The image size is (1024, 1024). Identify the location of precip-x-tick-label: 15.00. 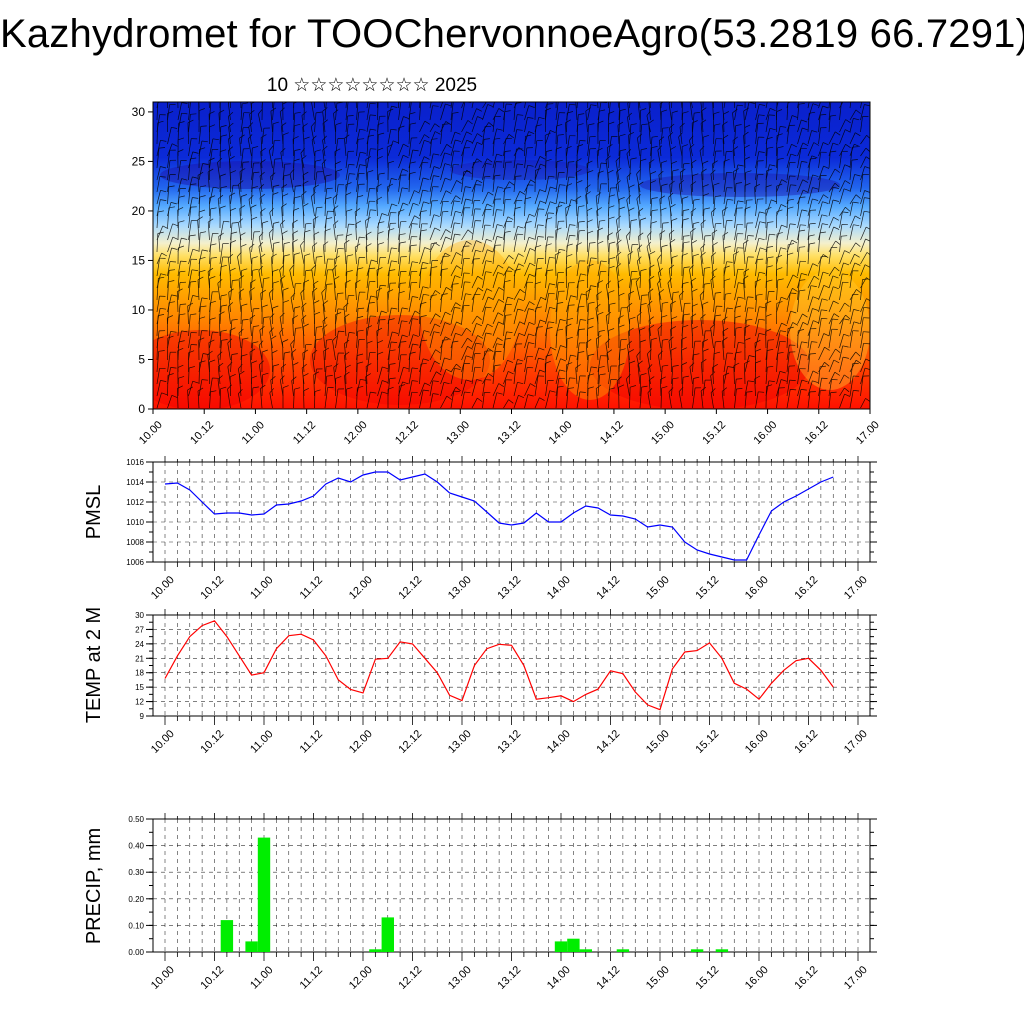
(658, 978).